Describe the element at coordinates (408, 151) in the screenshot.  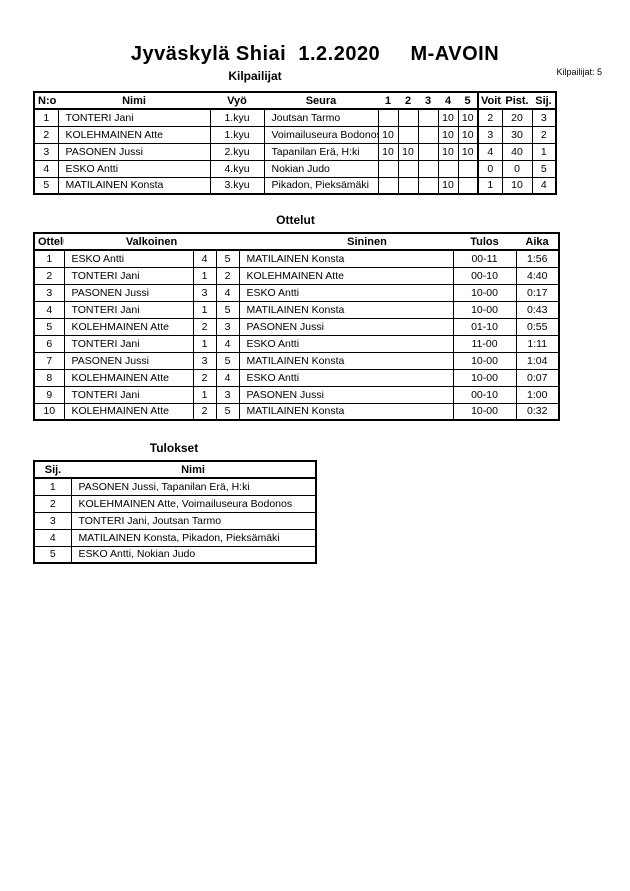
I see `cell-score-2: 10` at that location.